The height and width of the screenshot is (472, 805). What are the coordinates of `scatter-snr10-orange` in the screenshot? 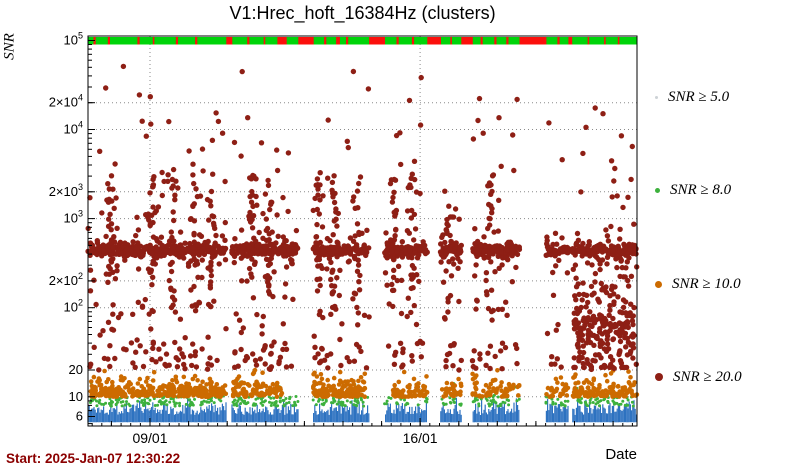 It's located at (364, 383).